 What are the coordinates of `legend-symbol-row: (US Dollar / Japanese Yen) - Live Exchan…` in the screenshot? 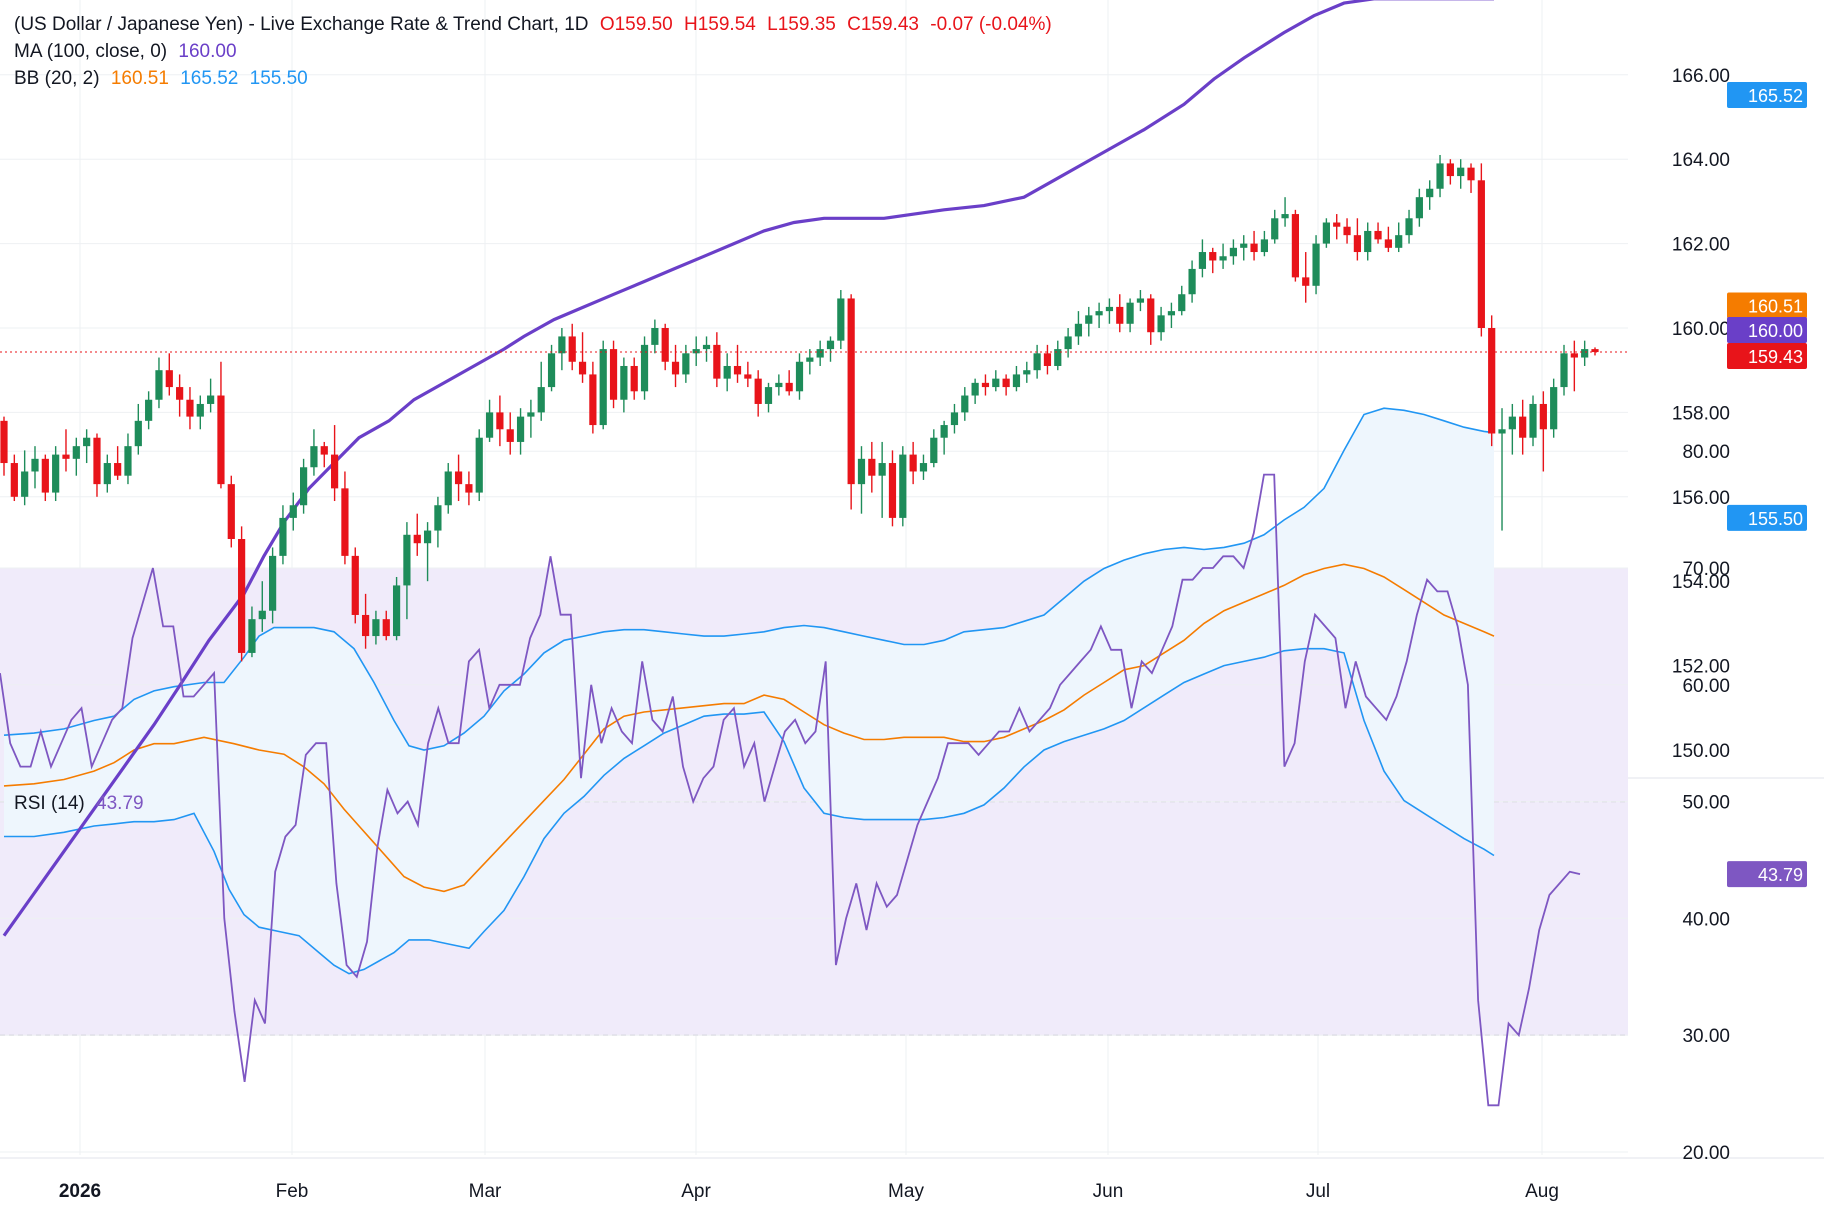 It's located at (536, 25).